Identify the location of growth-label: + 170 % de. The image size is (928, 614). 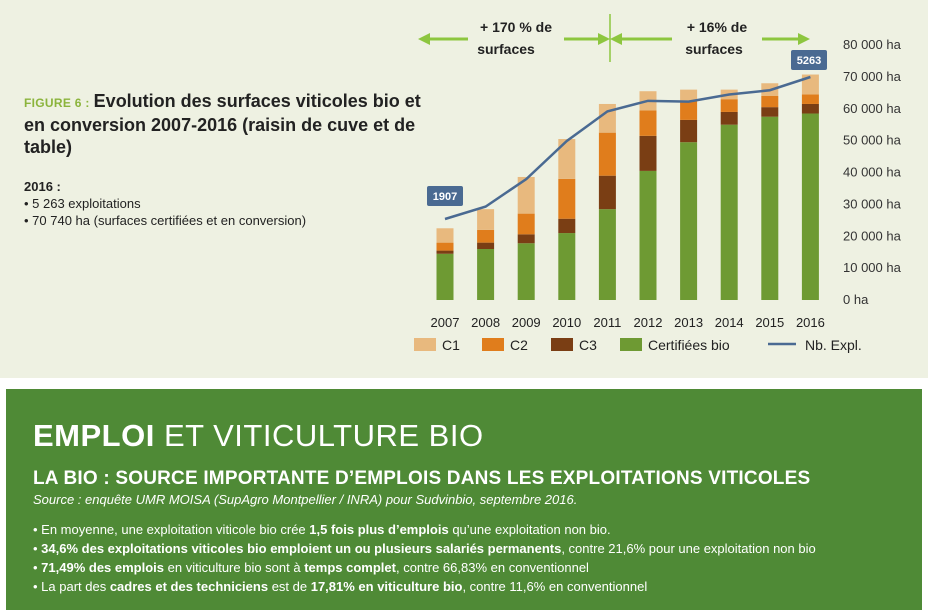
(516, 27).